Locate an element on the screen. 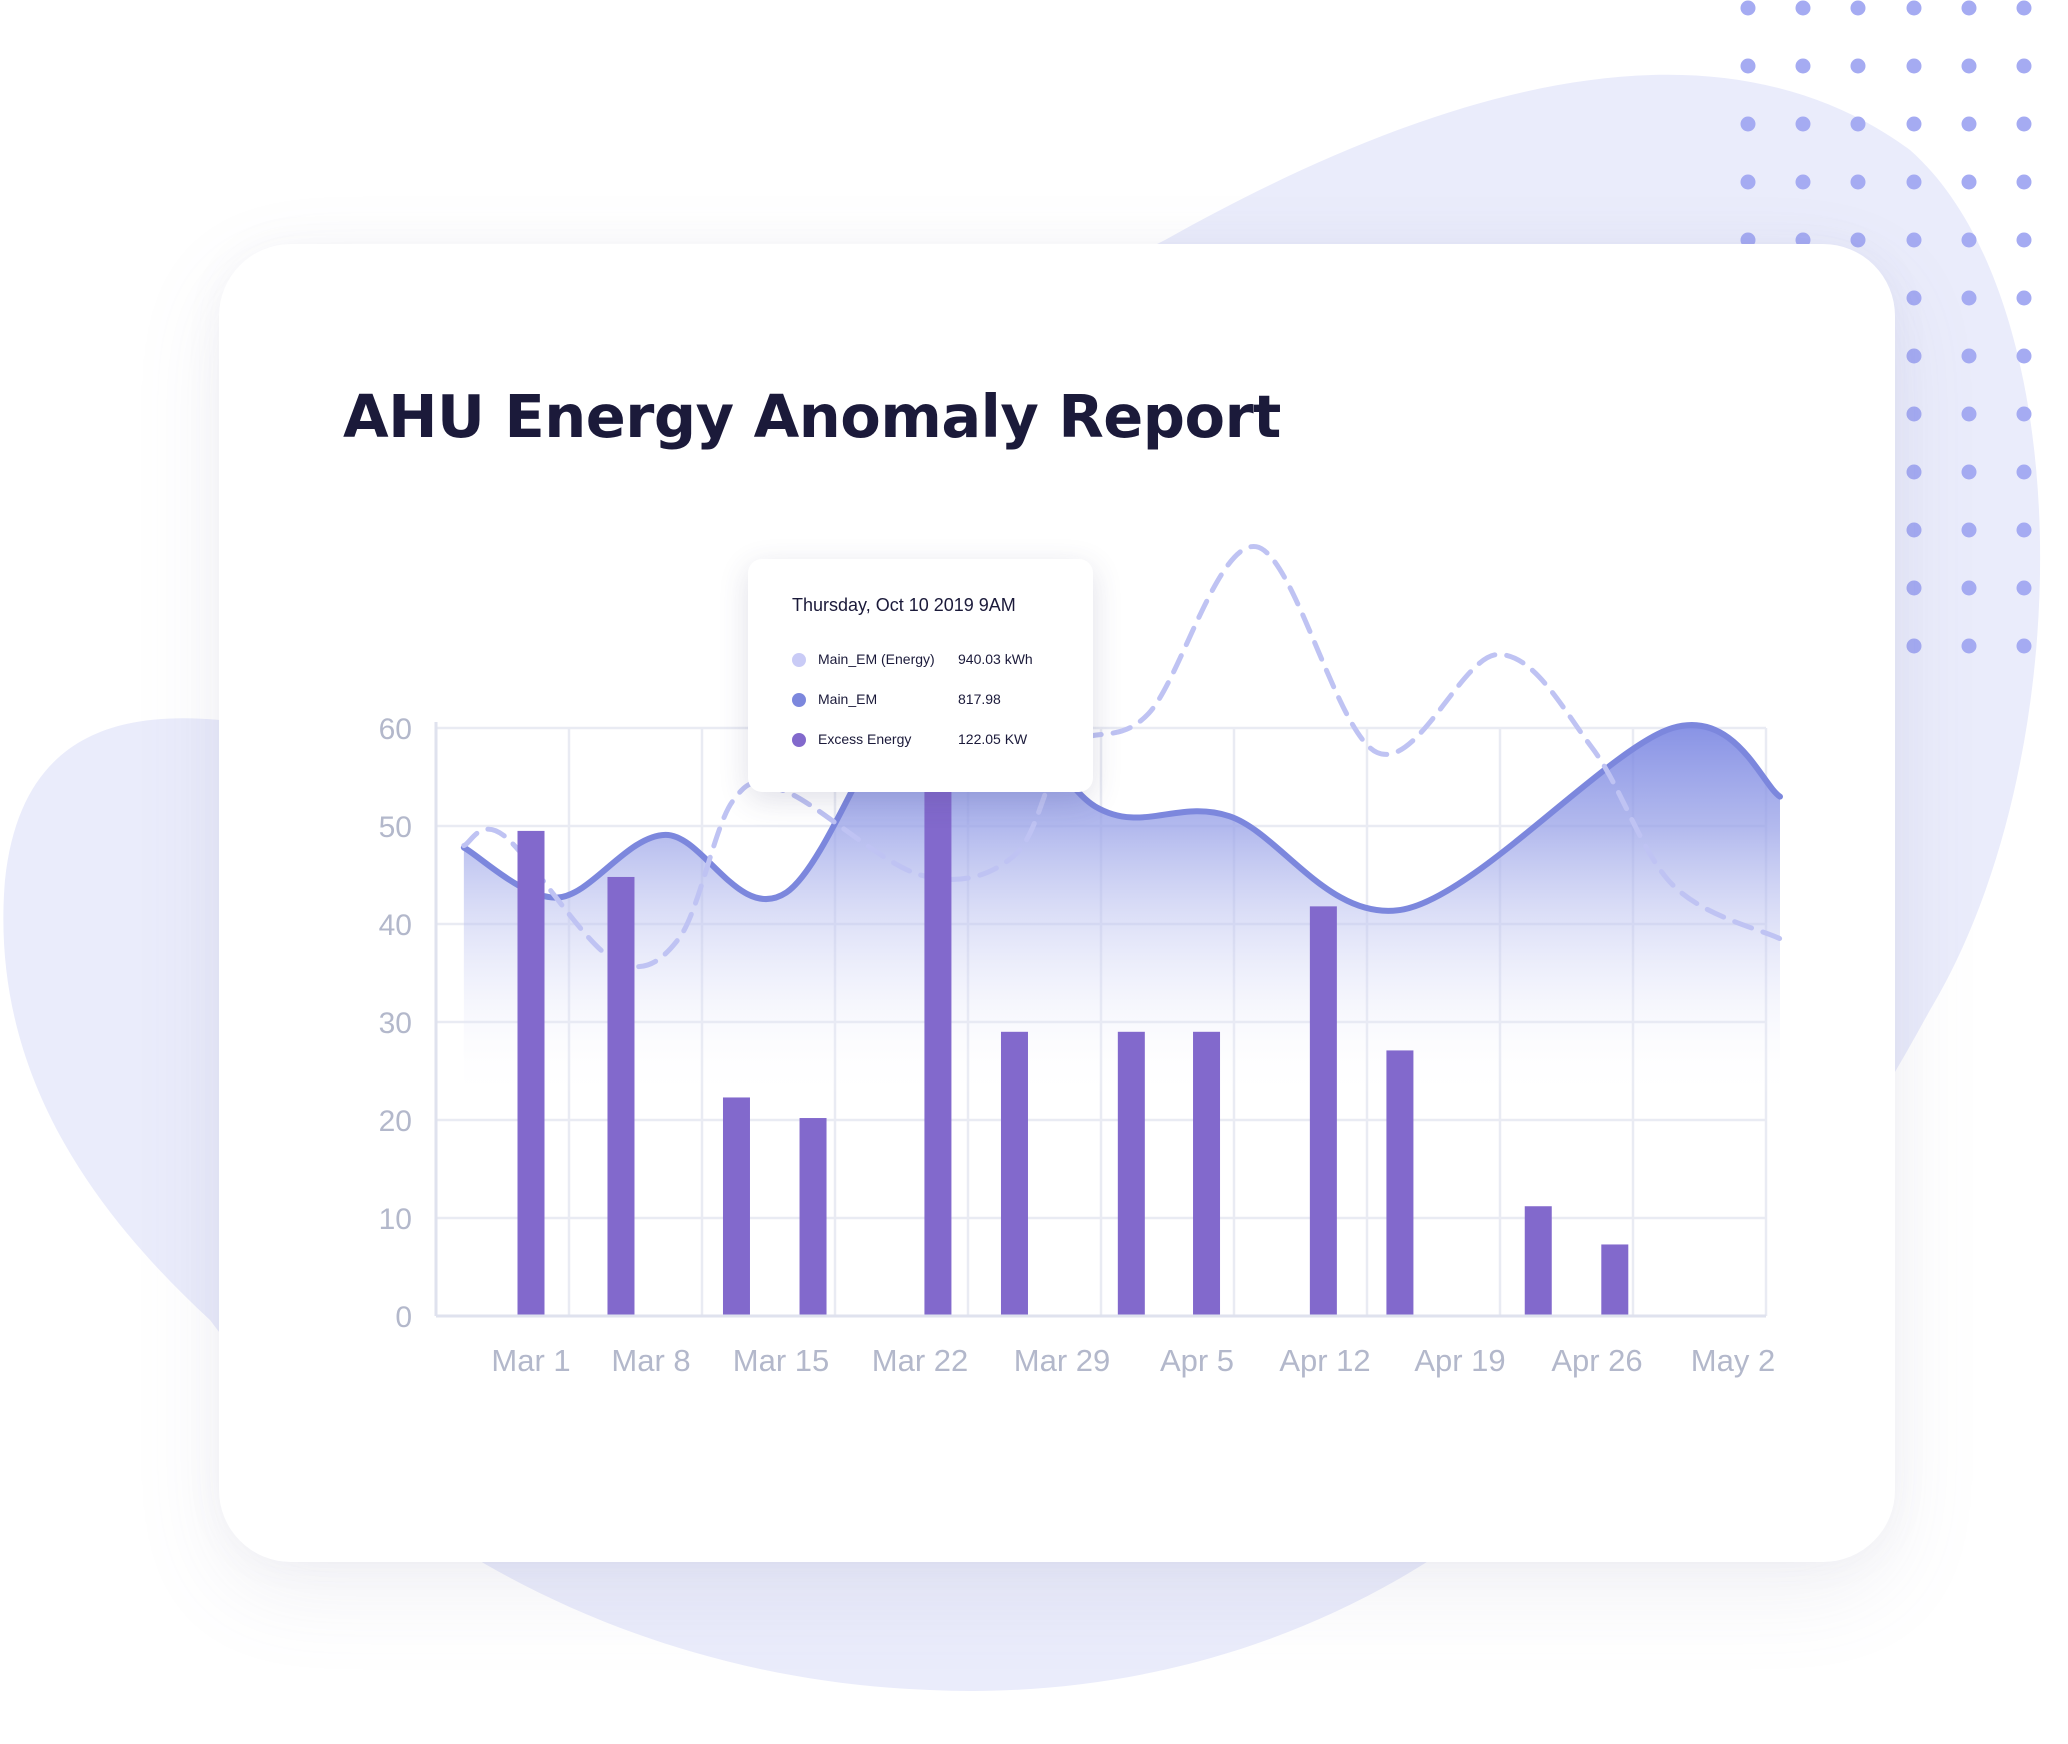 This screenshot has width=2068, height=1744. y-tick-label: 50 is located at coordinates (395, 827).